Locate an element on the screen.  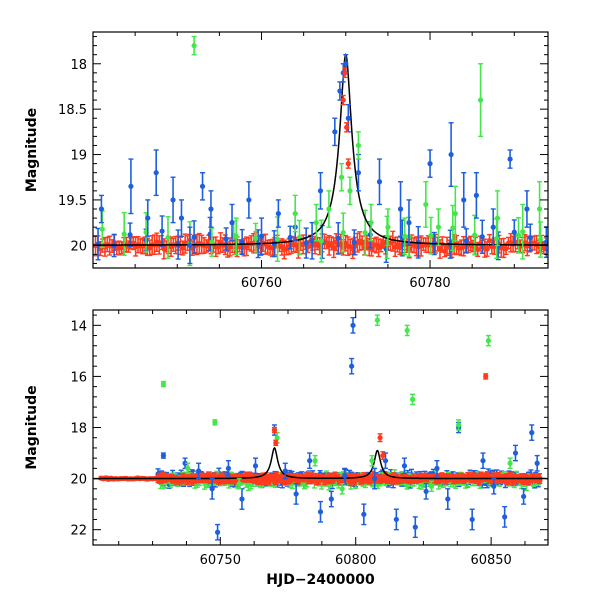
x-tick-label: 60800 is located at coordinates (355, 560).